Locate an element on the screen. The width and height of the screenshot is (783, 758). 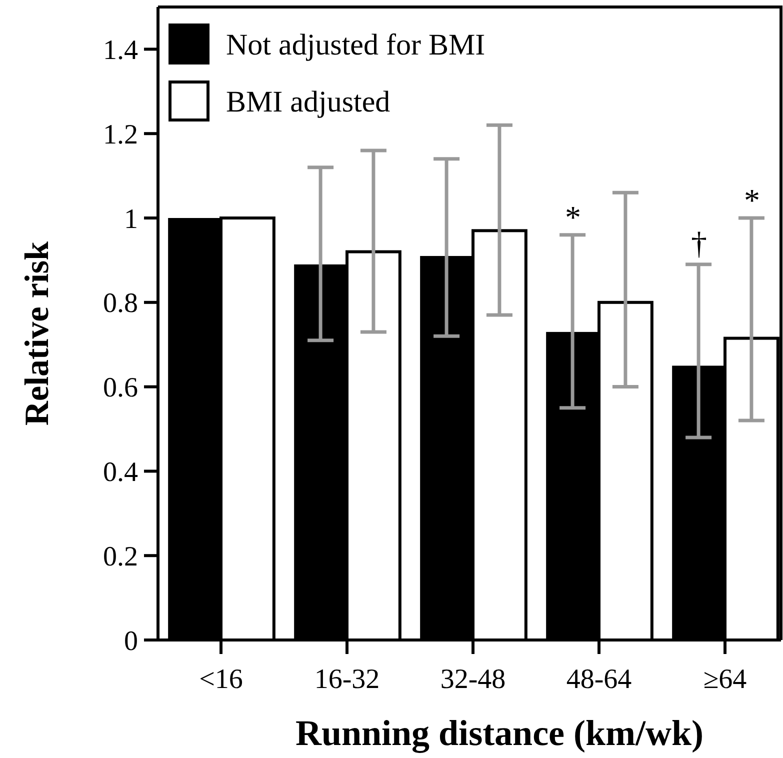
x-tick-label: <16 is located at coordinates (221, 679).